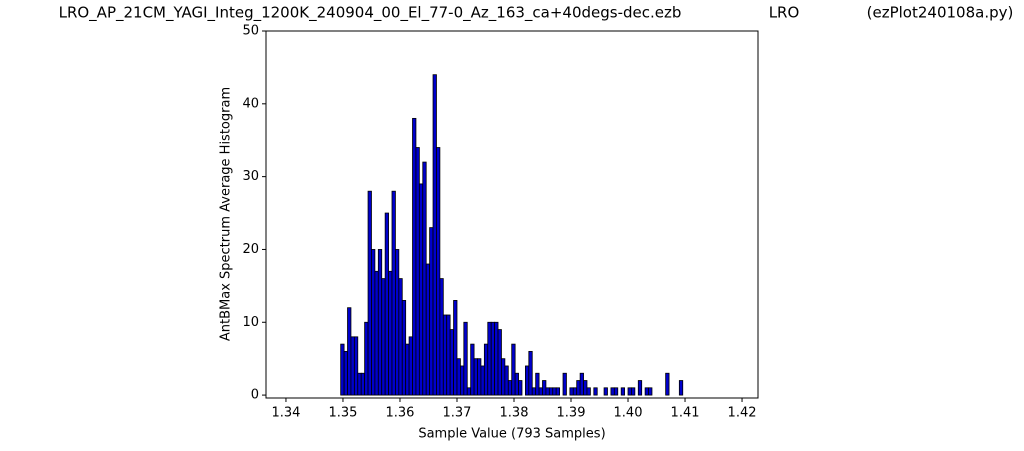 The width and height of the screenshot is (1024, 451). I want to click on y-tick-label: 30, so click(250, 176).